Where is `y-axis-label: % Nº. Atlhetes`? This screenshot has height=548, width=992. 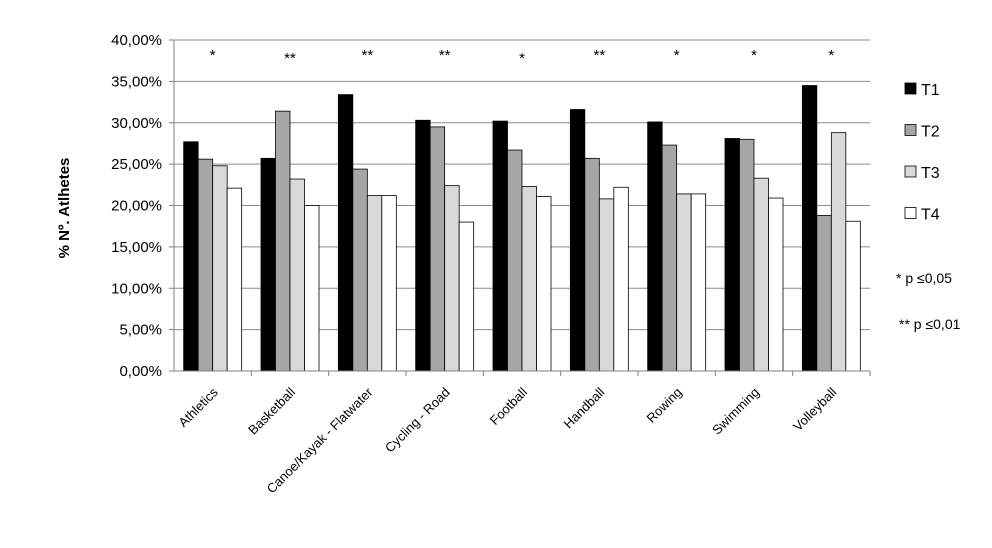 y-axis-label: % Nº. Atlhetes is located at coordinates (64, 208).